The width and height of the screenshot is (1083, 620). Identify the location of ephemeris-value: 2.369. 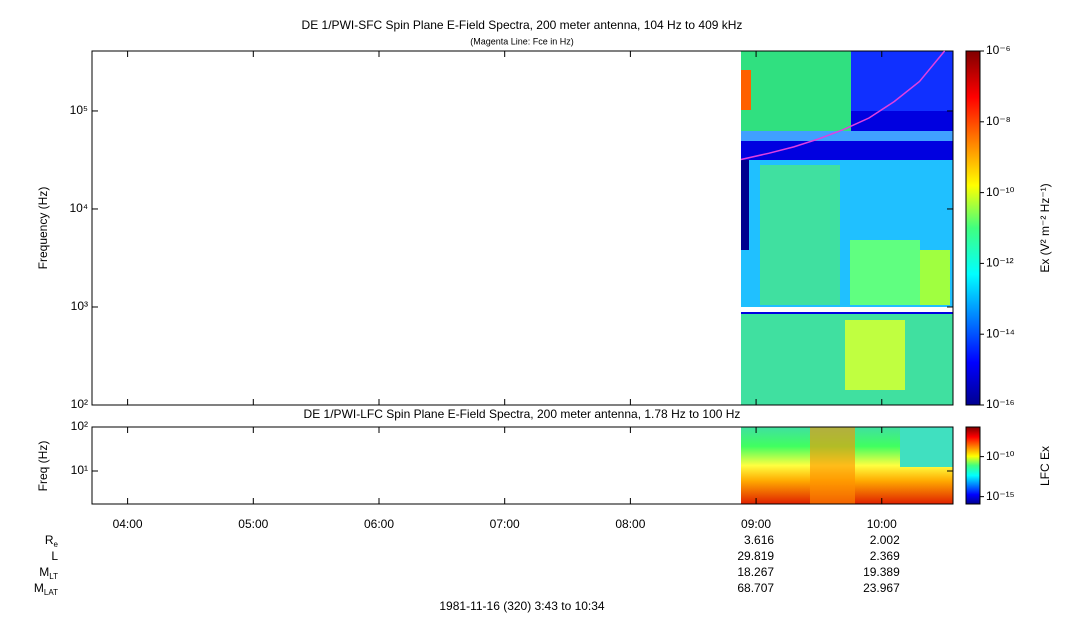
(885, 556).